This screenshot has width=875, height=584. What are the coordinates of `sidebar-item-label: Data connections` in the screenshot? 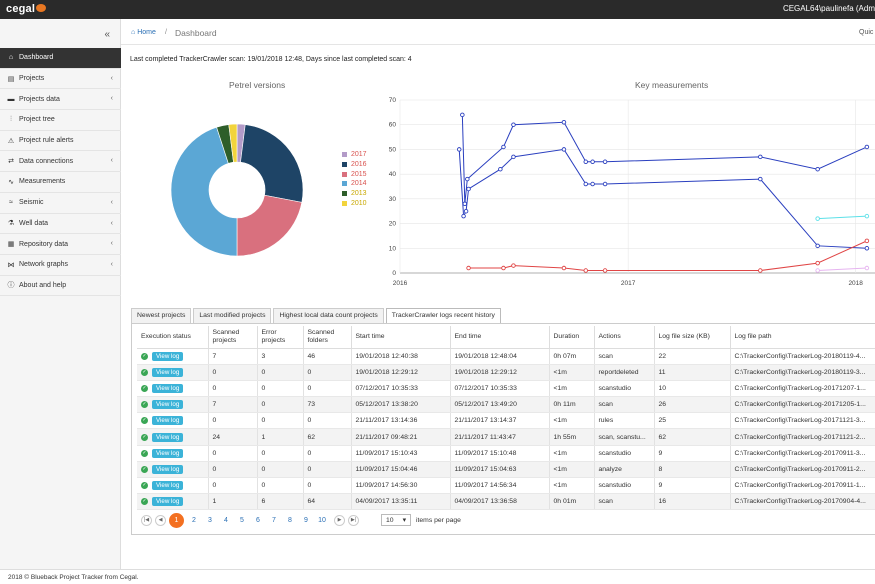 It's located at (46, 161).